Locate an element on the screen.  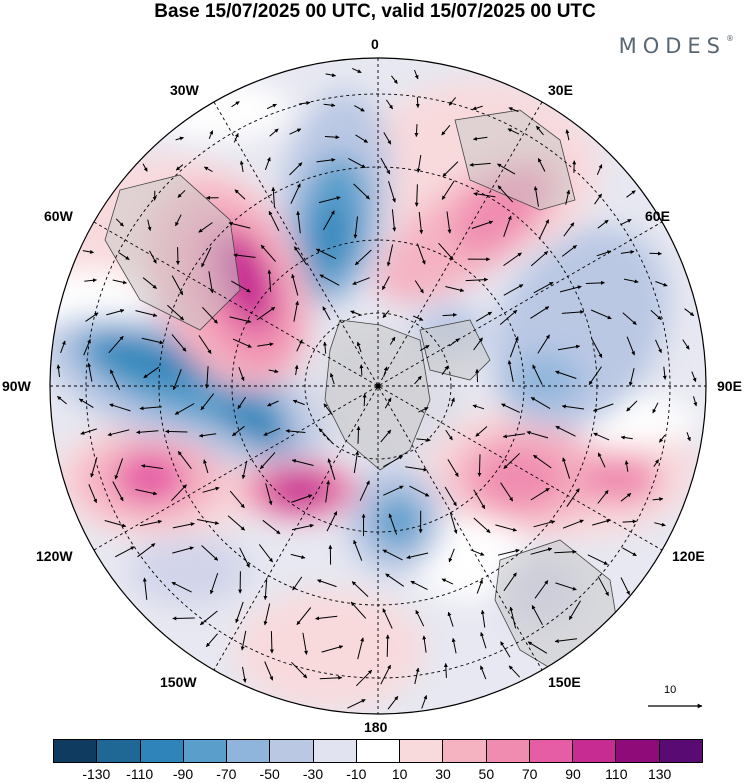
lon-label-120e: 120E is located at coordinates (688, 556).